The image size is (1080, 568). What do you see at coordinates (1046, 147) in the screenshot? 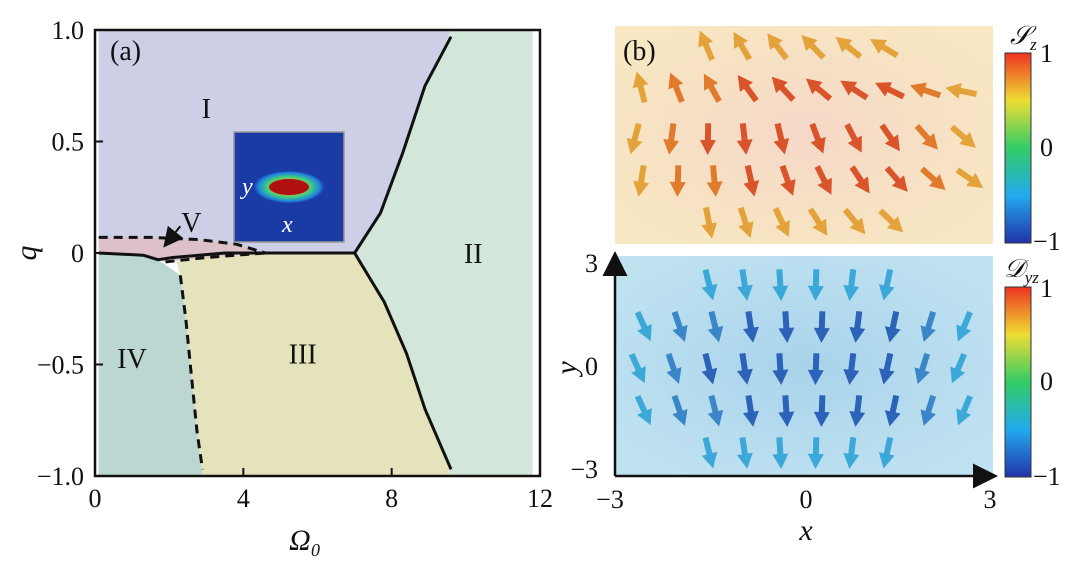
I see `colorbar-sz-tick-mid: 0` at bounding box center [1046, 147].